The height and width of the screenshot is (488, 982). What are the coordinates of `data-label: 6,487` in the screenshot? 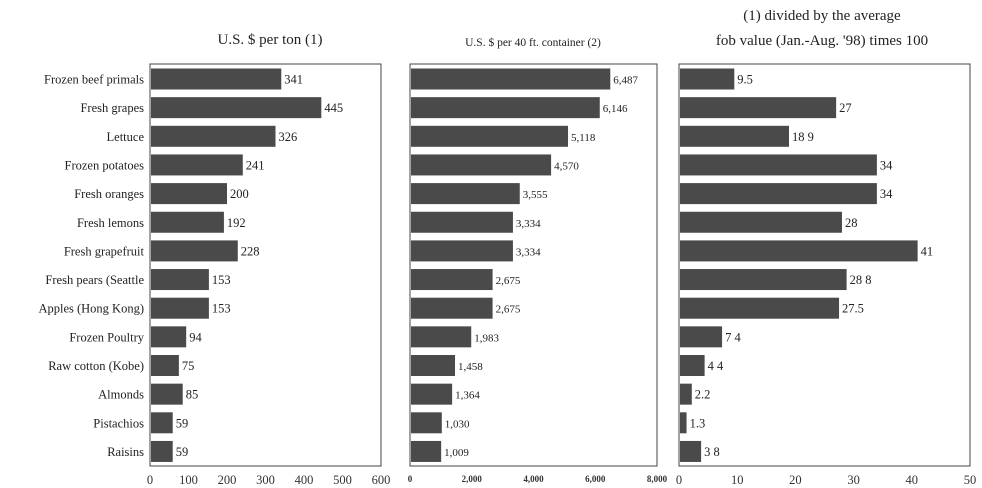 It's located at (625, 81).